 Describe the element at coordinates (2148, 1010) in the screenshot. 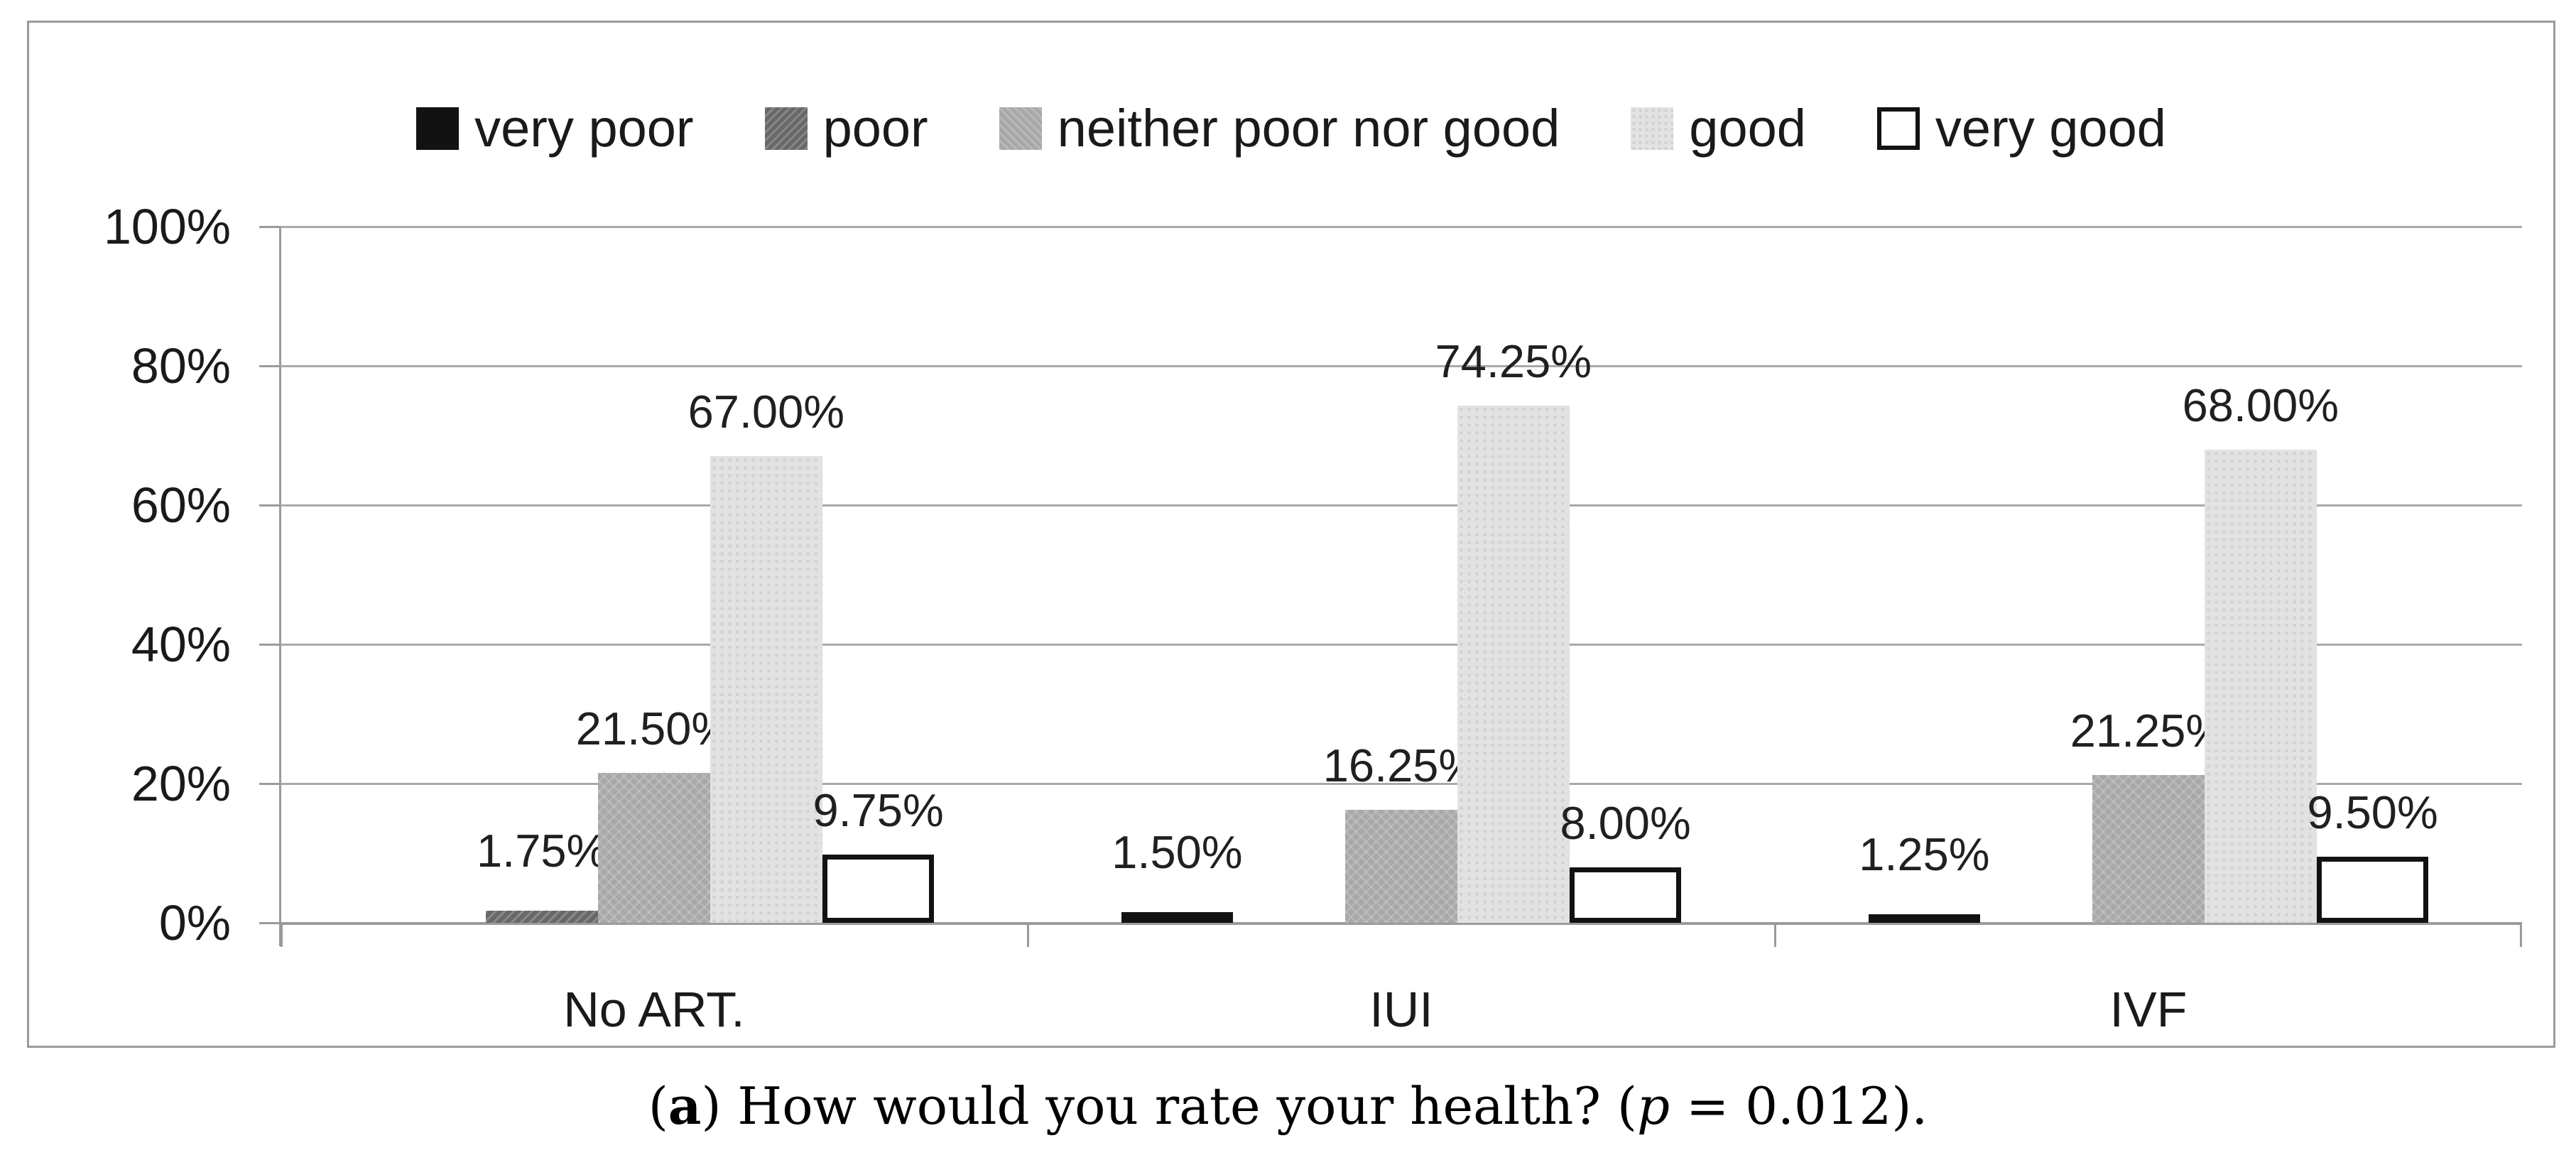

I see `x-axis-label-IVF: IVF` at that location.